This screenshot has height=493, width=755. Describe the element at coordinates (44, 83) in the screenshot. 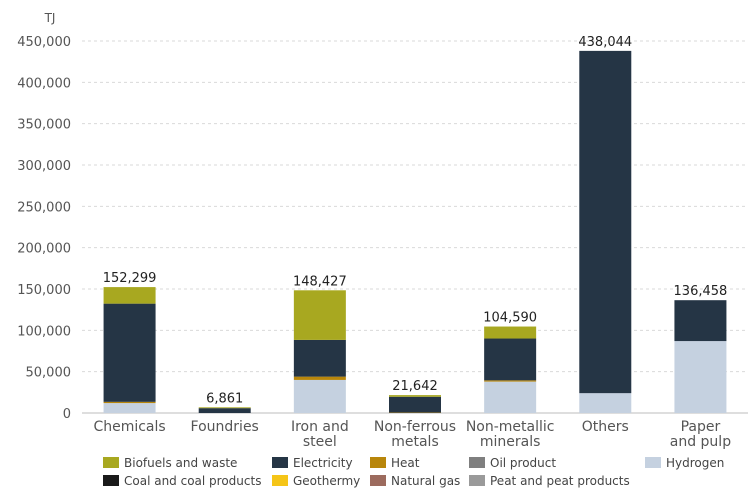

I see `y-tick-label: 400,000` at that location.